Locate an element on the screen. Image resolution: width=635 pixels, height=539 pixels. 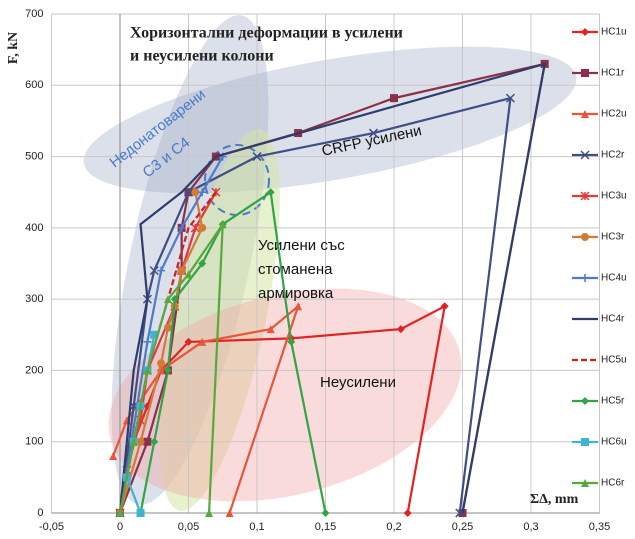
annotation: стоманена is located at coordinates (295, 269).